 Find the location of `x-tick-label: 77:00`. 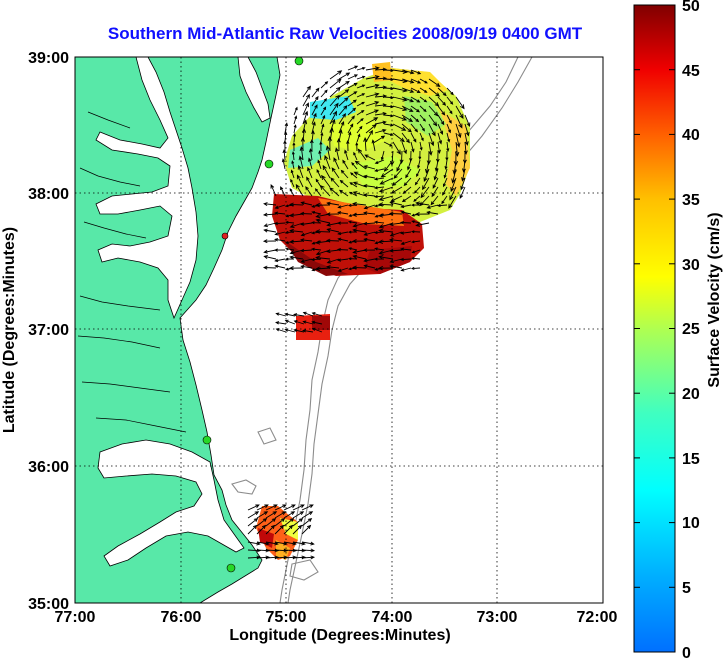

x-tick-label: 77:00 is located at coordinates (75, 617).